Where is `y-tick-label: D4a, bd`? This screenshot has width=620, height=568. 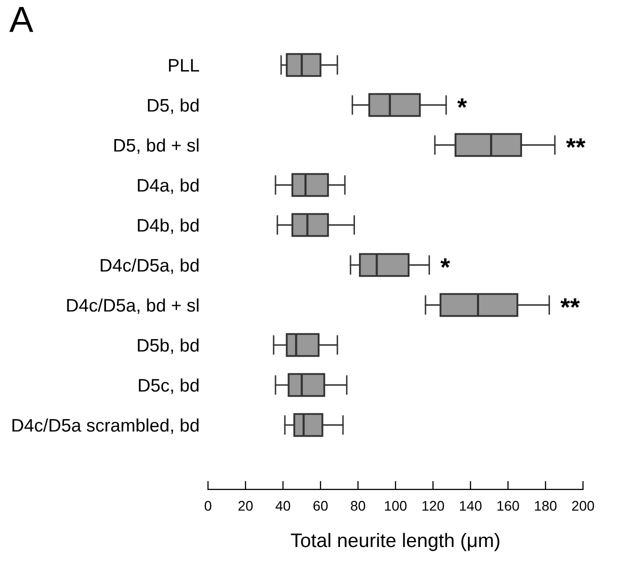 y-tick-label: D4a, bd is located at coordinates (168, 186).